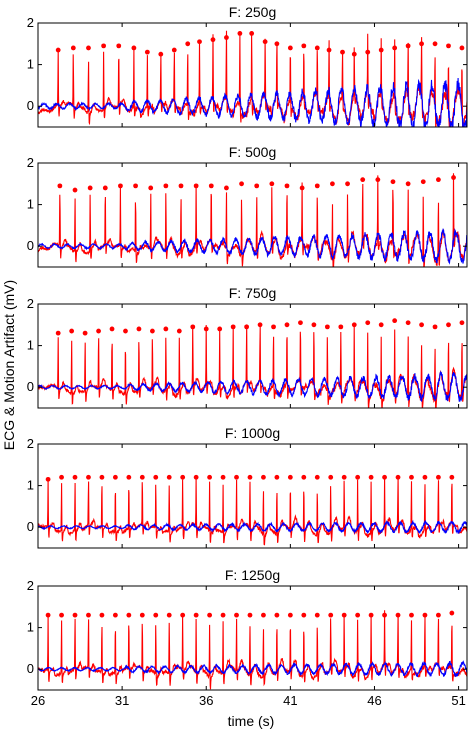 This screenshot has width=474, height=734. Describe the element at coordinates (252, 575) in the screenshot. I see `panel-title: F: 1250g` at that location.